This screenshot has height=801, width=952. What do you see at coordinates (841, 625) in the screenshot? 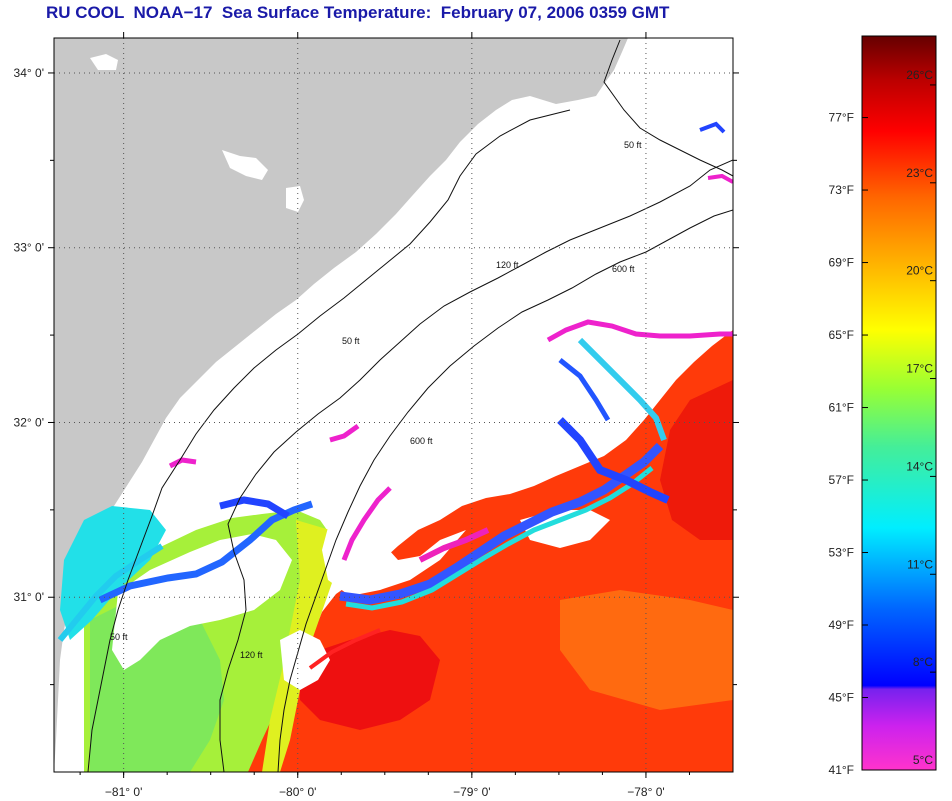
I see `colorbar-f-label: 49°F` at bounding box center [841, 625].